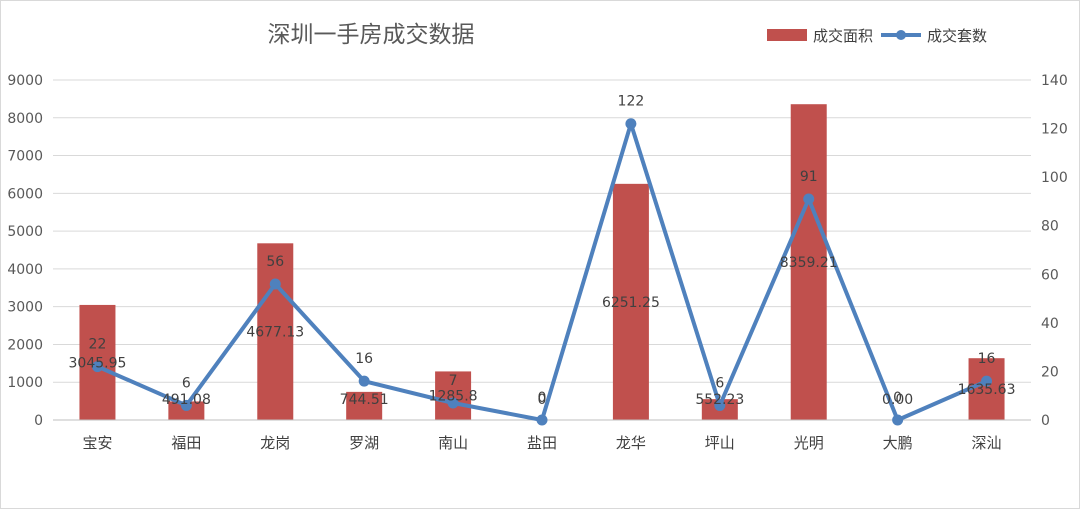 This screenshot has height=509, width=1080. I want to click on x-tick-label: 龙岗, so click(275, 443).